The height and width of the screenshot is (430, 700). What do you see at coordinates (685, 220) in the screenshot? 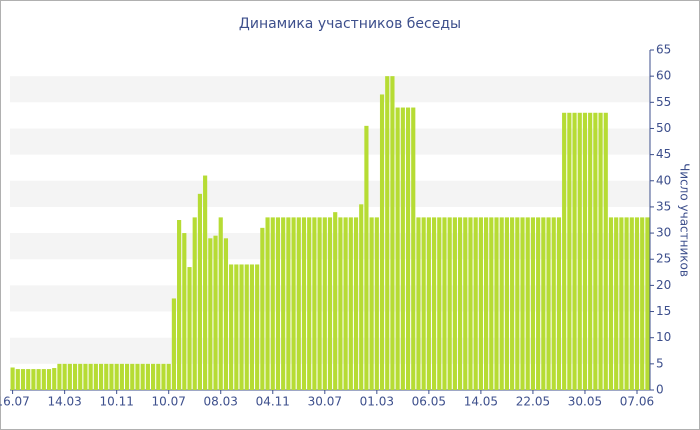
I see `y-axis-label: Число участников` at bounding box center [685, 220].